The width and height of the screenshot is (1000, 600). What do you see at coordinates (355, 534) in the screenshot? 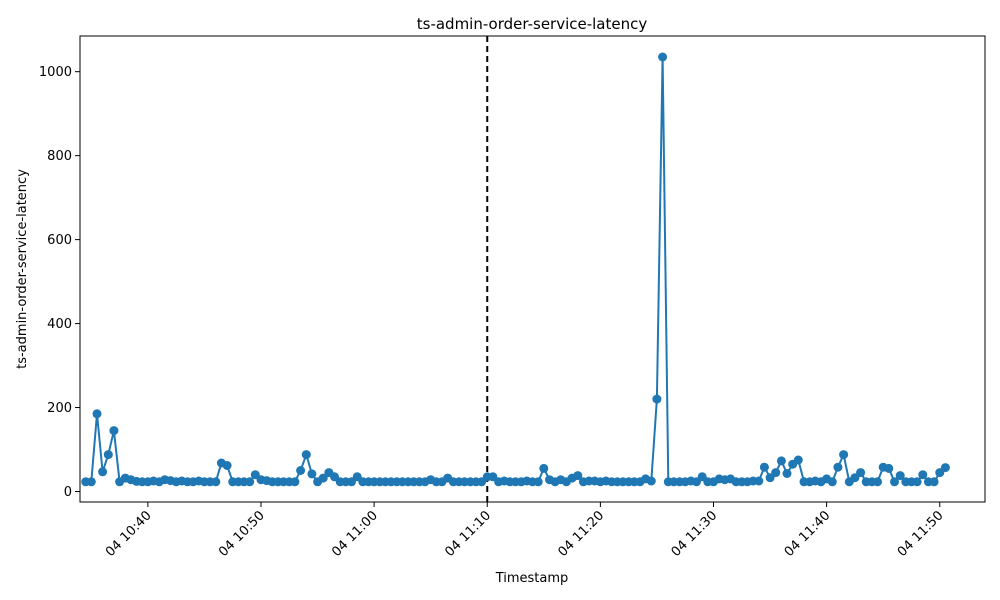
I see `x-tick-label: 04 11:00` at bounding box center [355, 534].